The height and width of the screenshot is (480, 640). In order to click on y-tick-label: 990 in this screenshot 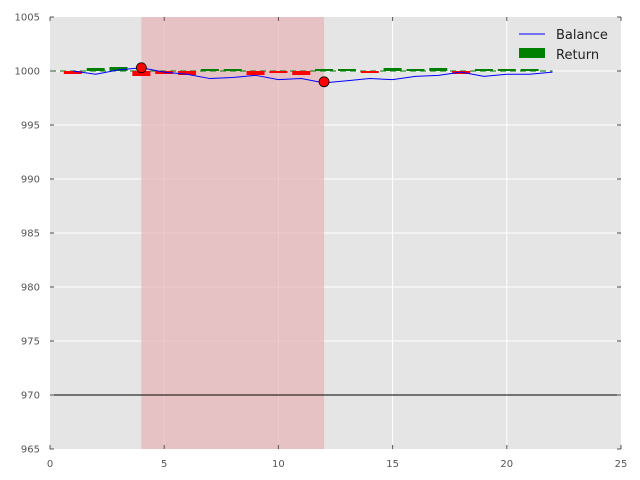, I will do `click(30, 180)`.